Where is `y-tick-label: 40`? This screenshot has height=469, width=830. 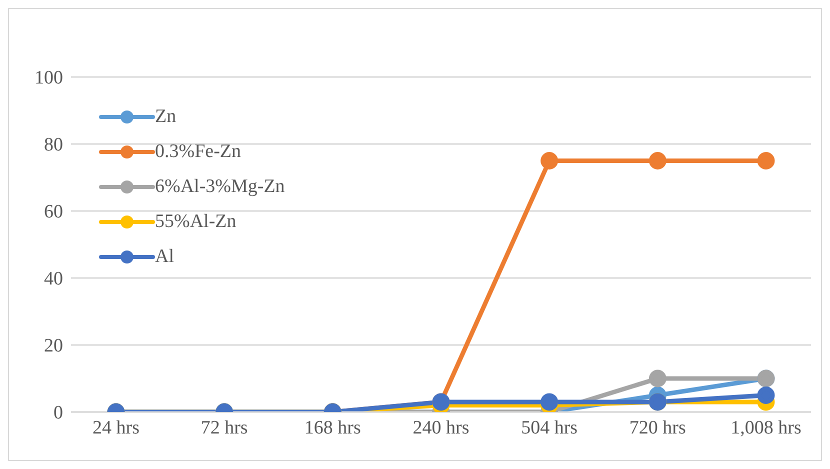
y-tick-label: 40 is located at coordinates (53, 279).